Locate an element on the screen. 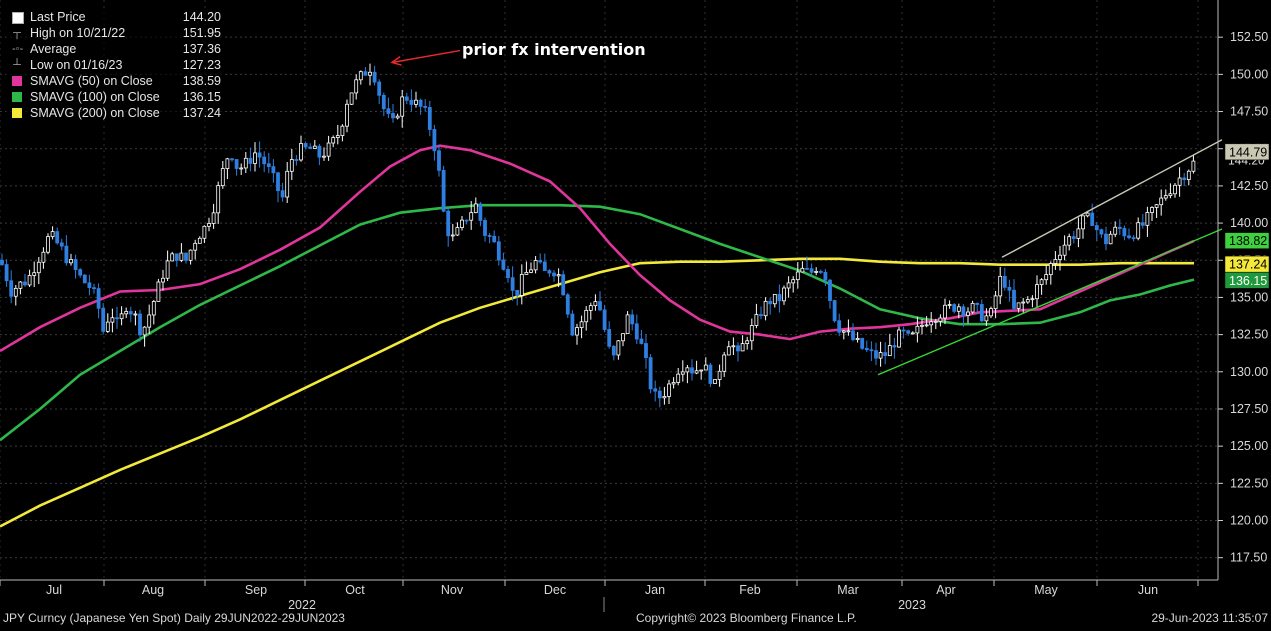 The height and width of the screenshot is (631, 1271). legend-low: ┴ Low on 01/16/23 127.23 is located at coordinates (115, 65).